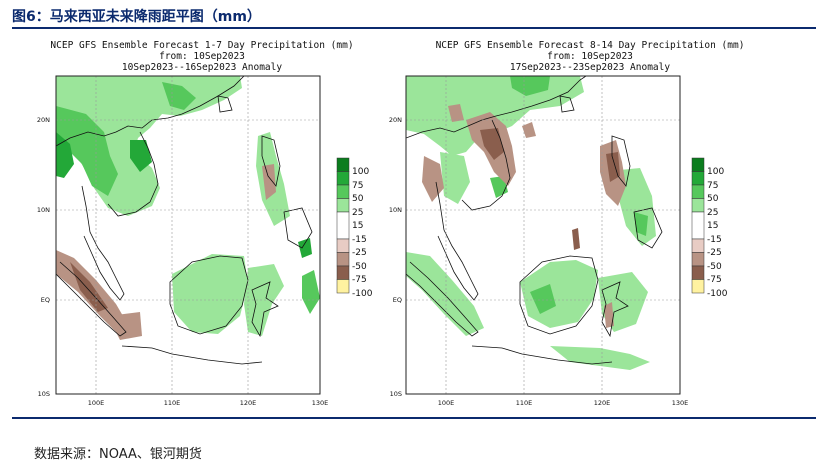 Image resolution: width=822 pixels, height=471 pixels. What do you see at coordinates (136, 17) in the screenshot?
I see `figure-title: 图6：马来西亚未来降雨距平图（mm）` at bounding box center [136, 17].